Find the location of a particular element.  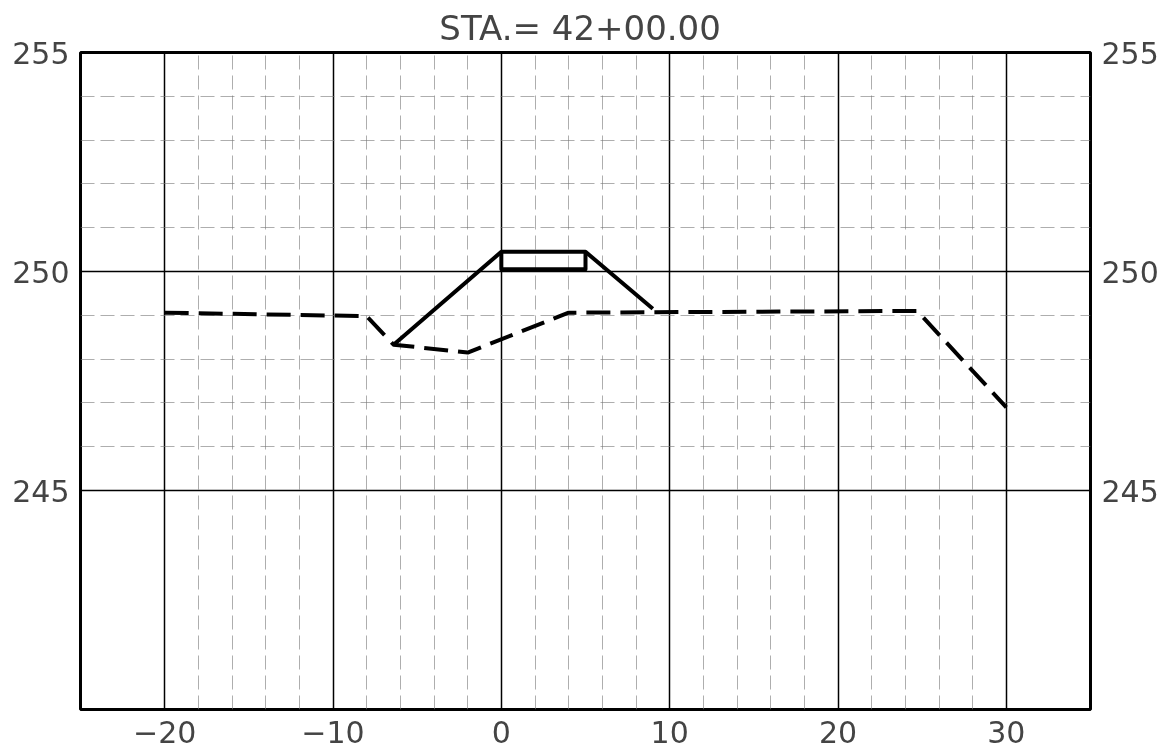

y-tick-label: 250 is located at coordinates (41, 272).